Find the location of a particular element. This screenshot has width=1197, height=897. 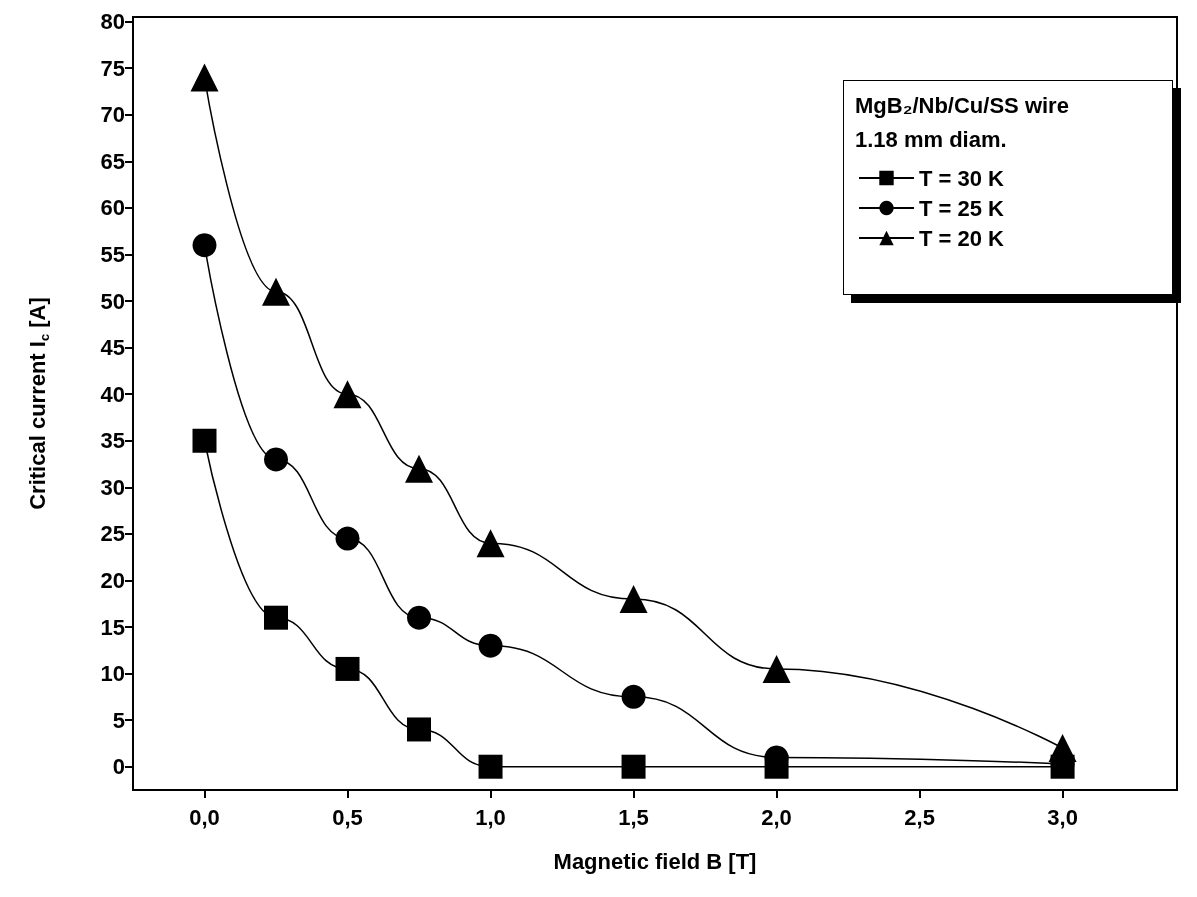

x-tick-label: 2,5 is located at coordinates (919, 817).